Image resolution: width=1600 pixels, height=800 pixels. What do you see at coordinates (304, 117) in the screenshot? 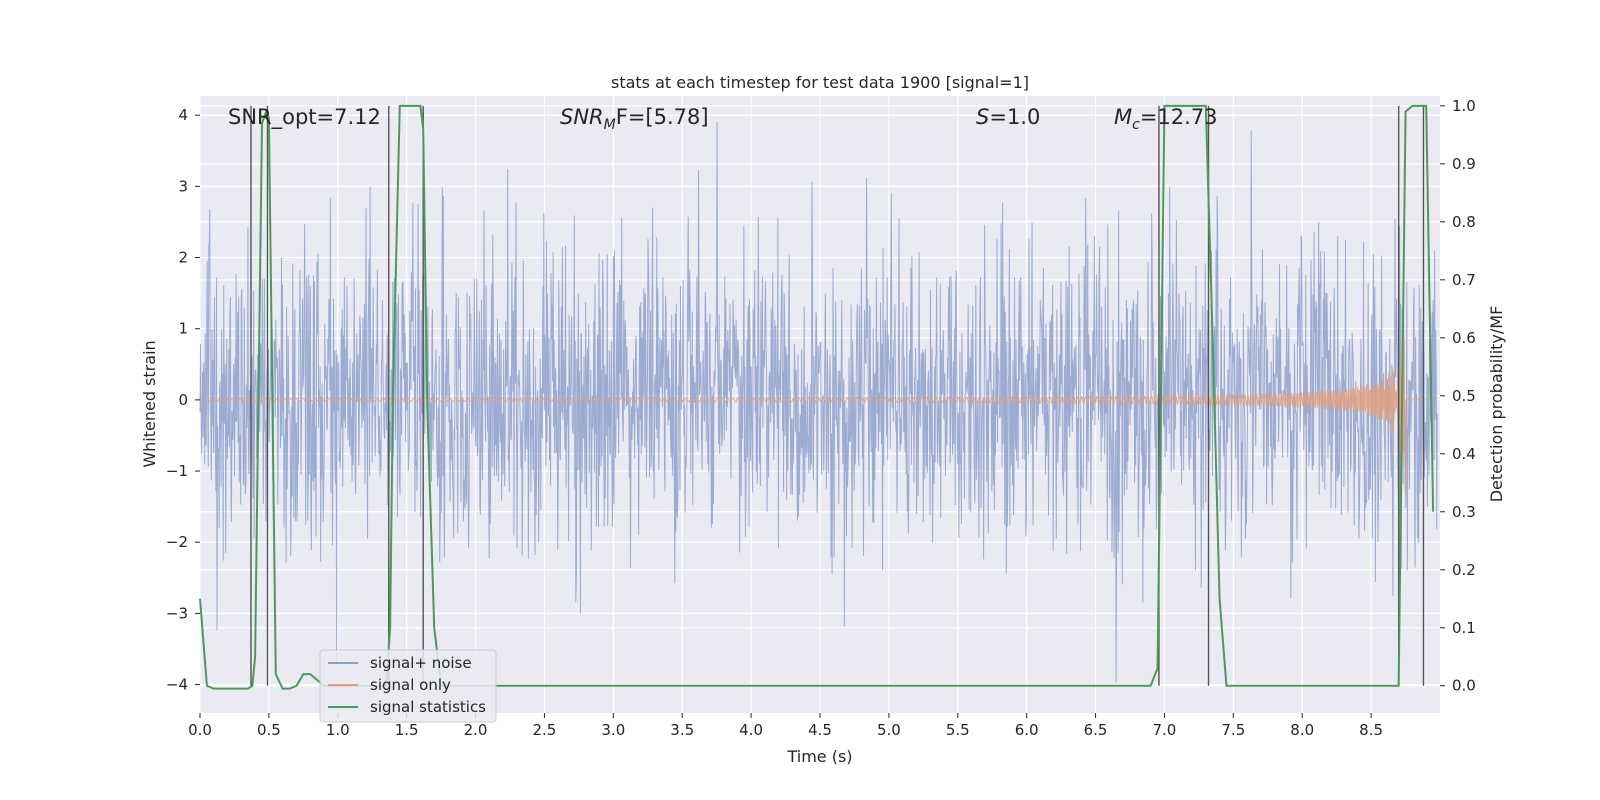
I see `annotation-snr-opt: SNR_opt=7.12` at bounding box center [304, 117].